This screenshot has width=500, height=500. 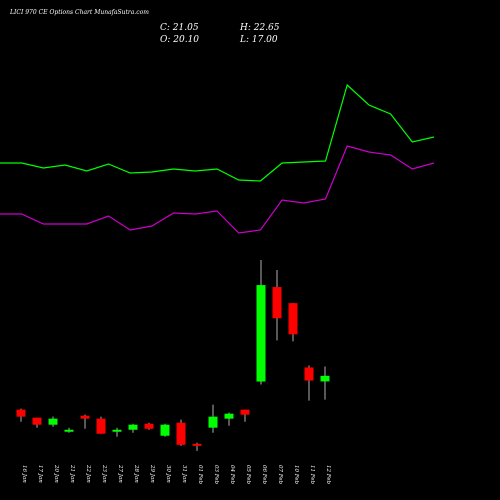 I want to click on x-tick-label: 22 Jan, so click(x=88, y=473).